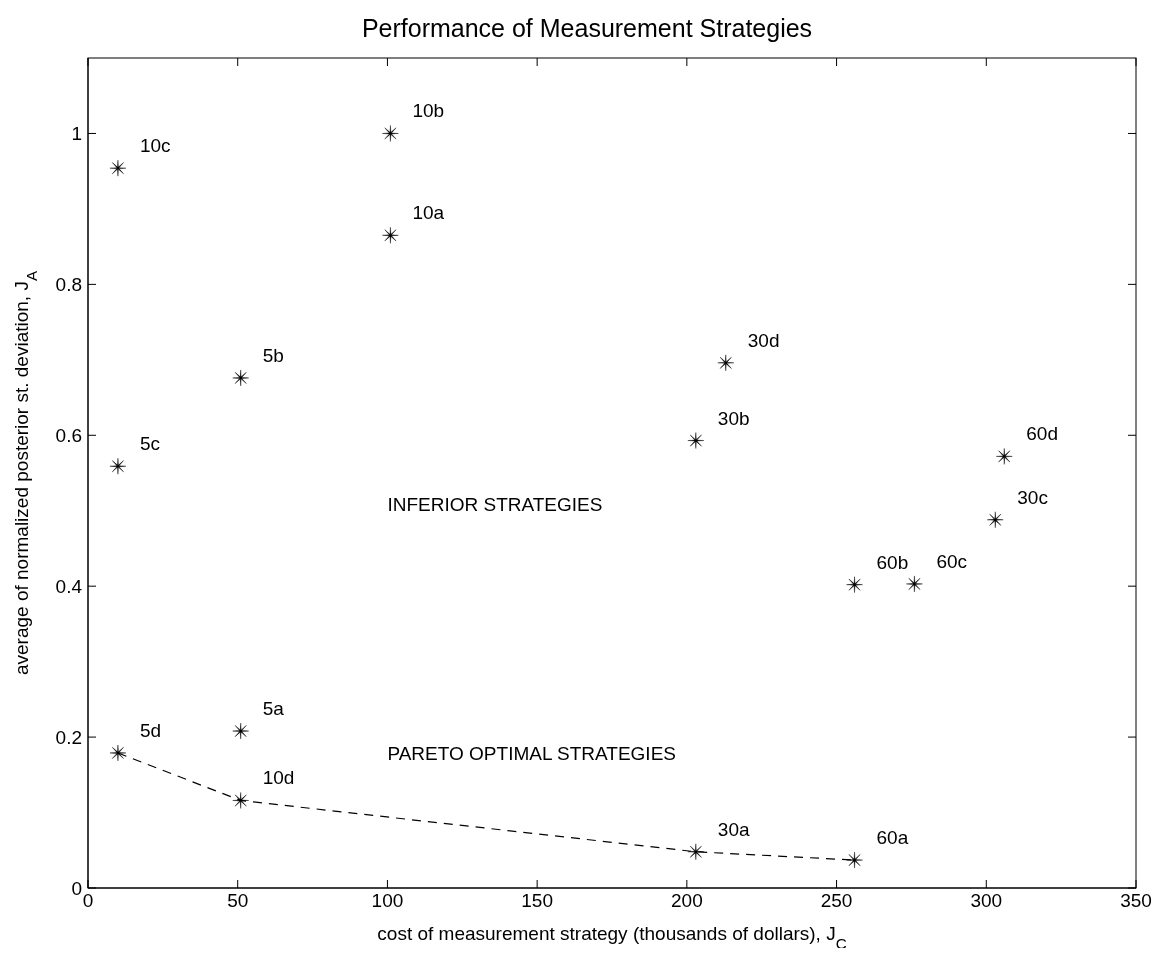  Describe the element at coordinates (155, 146) in the screenshot. I see `annotation: 10c` at that location.